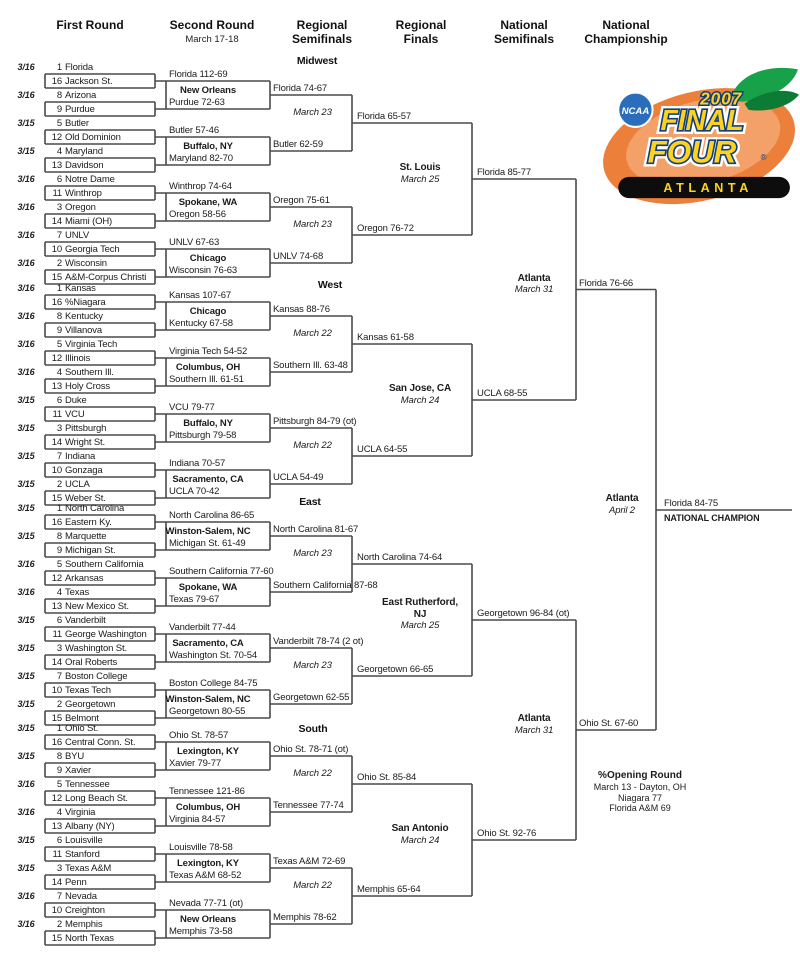  What do you see at coordinates (101, 442) in the screenshot?
I see `team-entry: 14 Wright St.` at bounding box center [101, 442].